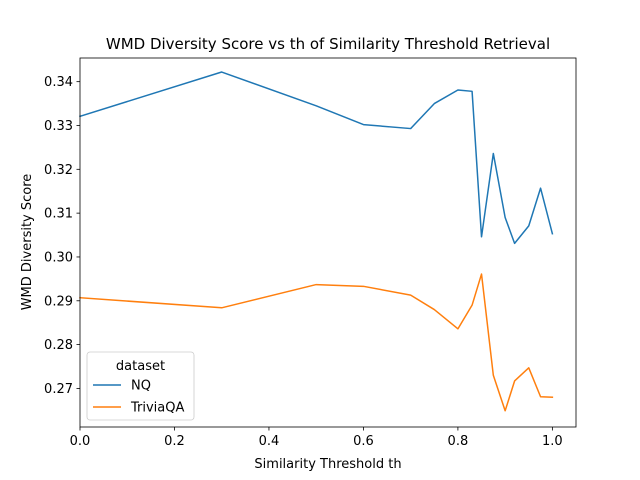  What do you see at coordinates (58, 257) in the screenshot?
I see `y-tick-label: 0.30` at bounding box center [58, 257].